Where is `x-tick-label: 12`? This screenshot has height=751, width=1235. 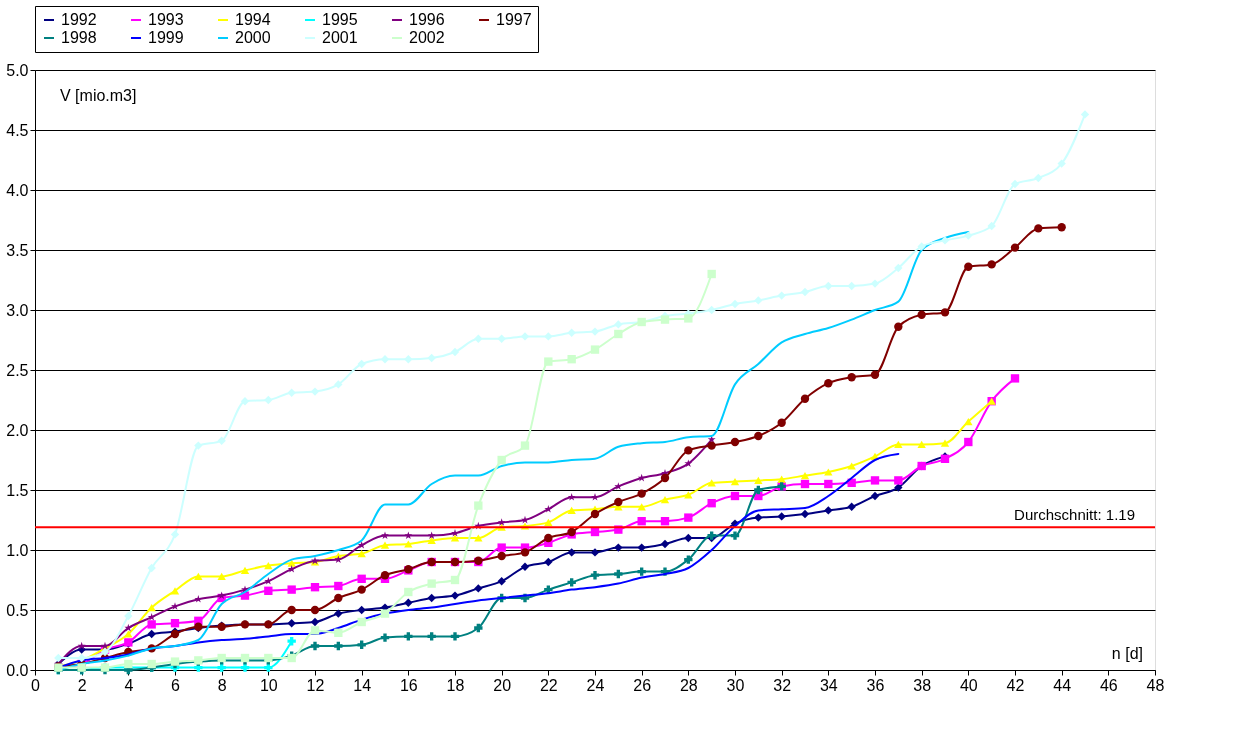
x-tick-label: 12 is located at coordinates (315, 685).